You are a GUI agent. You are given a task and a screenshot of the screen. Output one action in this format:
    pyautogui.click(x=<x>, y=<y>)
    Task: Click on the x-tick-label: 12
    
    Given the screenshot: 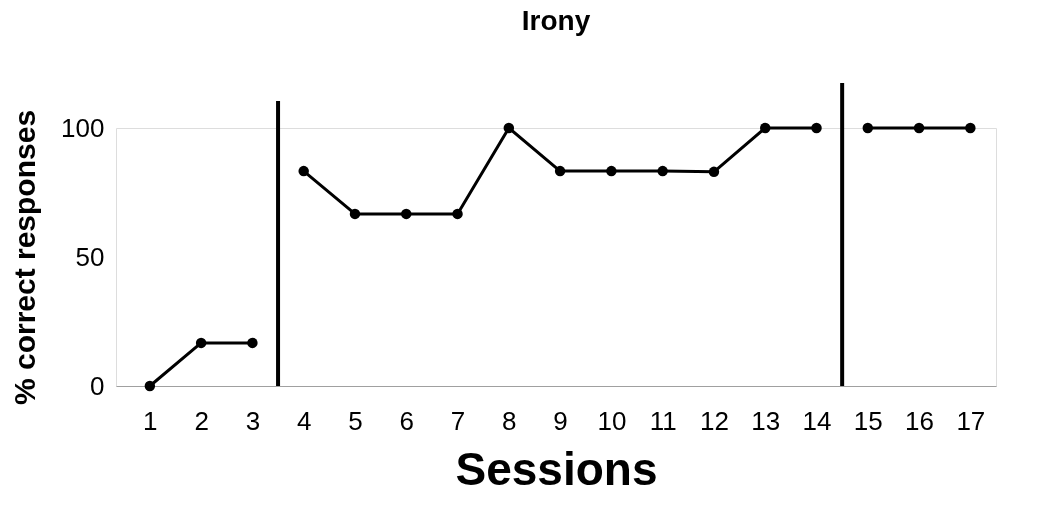 What is the action you would take?
    pyautogui.click(x=714, y=420)
    